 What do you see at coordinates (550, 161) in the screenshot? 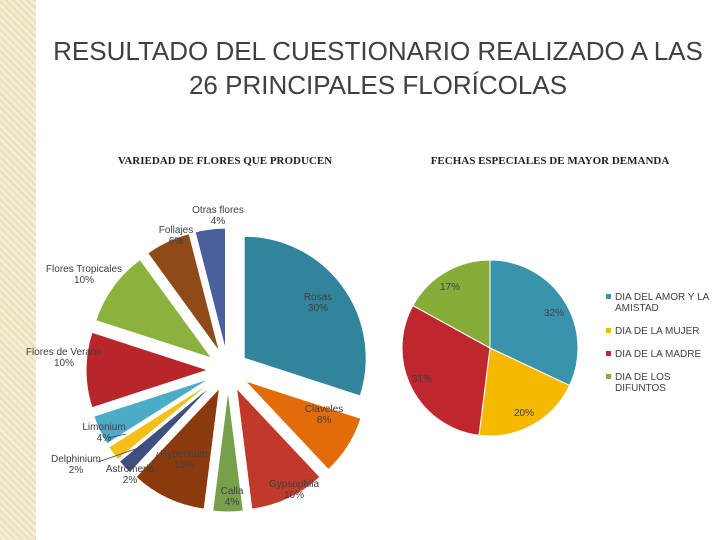
I see `dates-chart-title: FECHAS ESPECIALES DE MAYOR DEMANDA` at bounding box center [550, 161].